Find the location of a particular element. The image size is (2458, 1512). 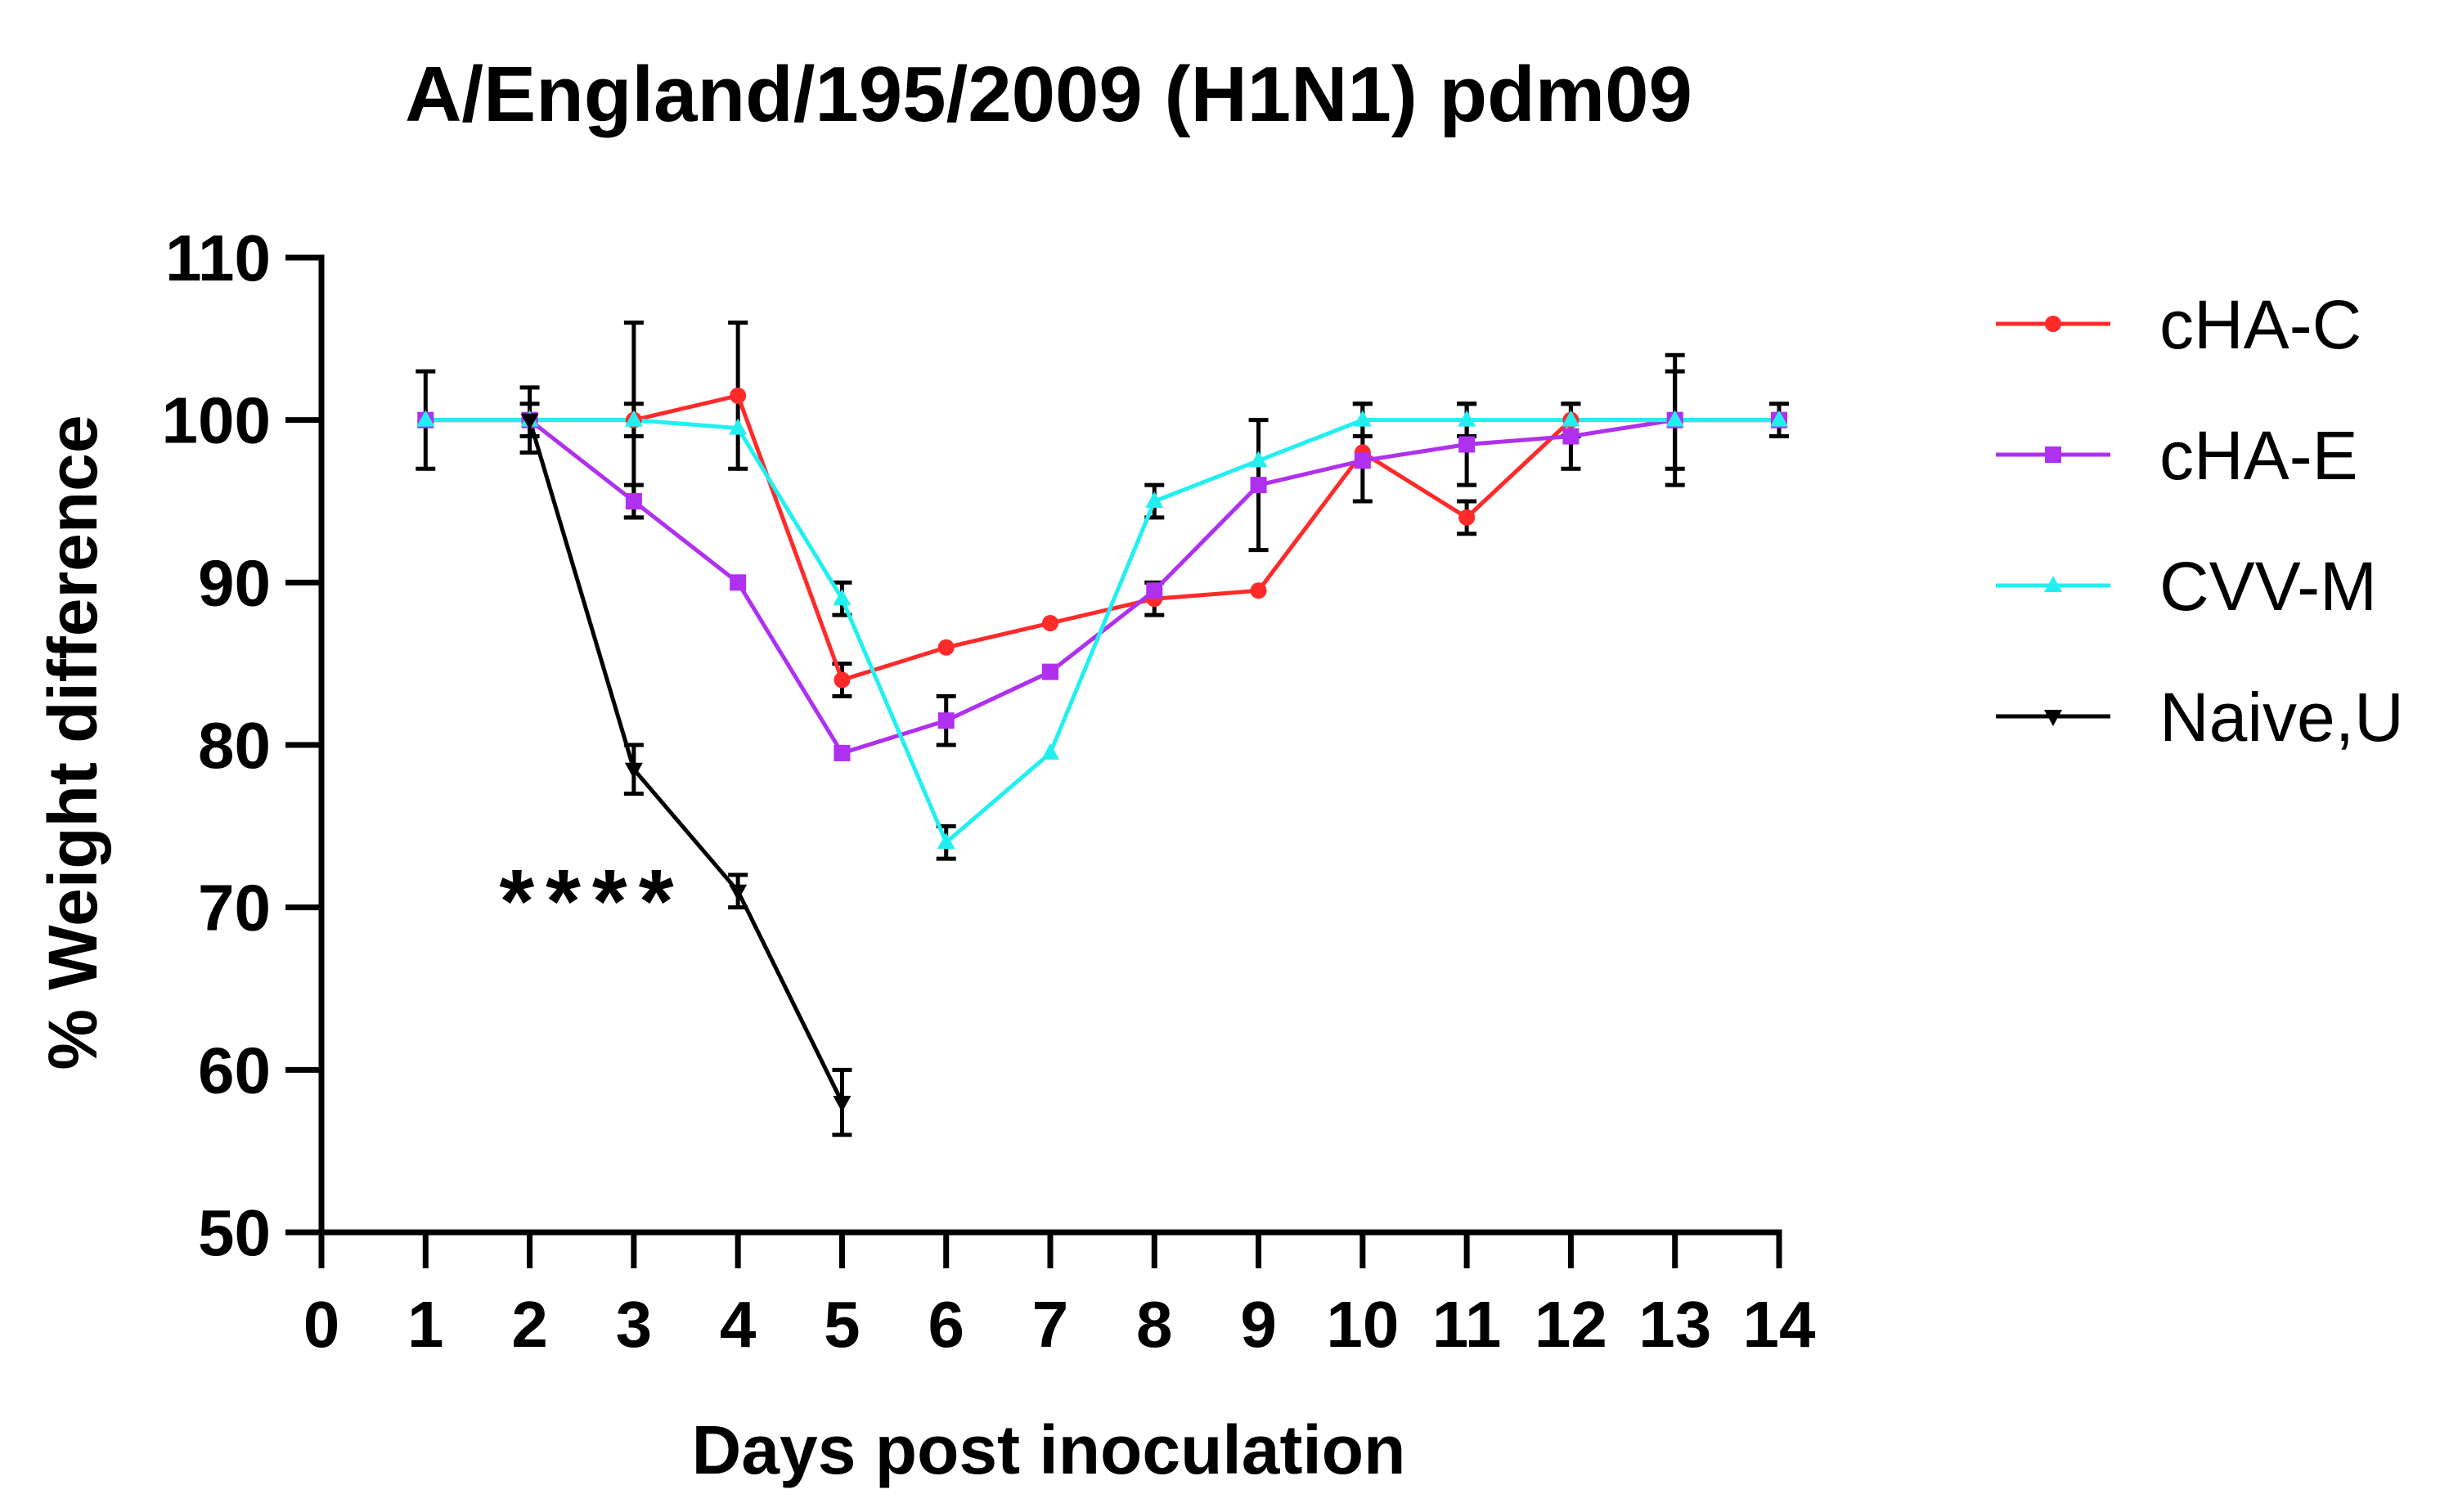

annotations: **** is located at coordinates (592, 902).